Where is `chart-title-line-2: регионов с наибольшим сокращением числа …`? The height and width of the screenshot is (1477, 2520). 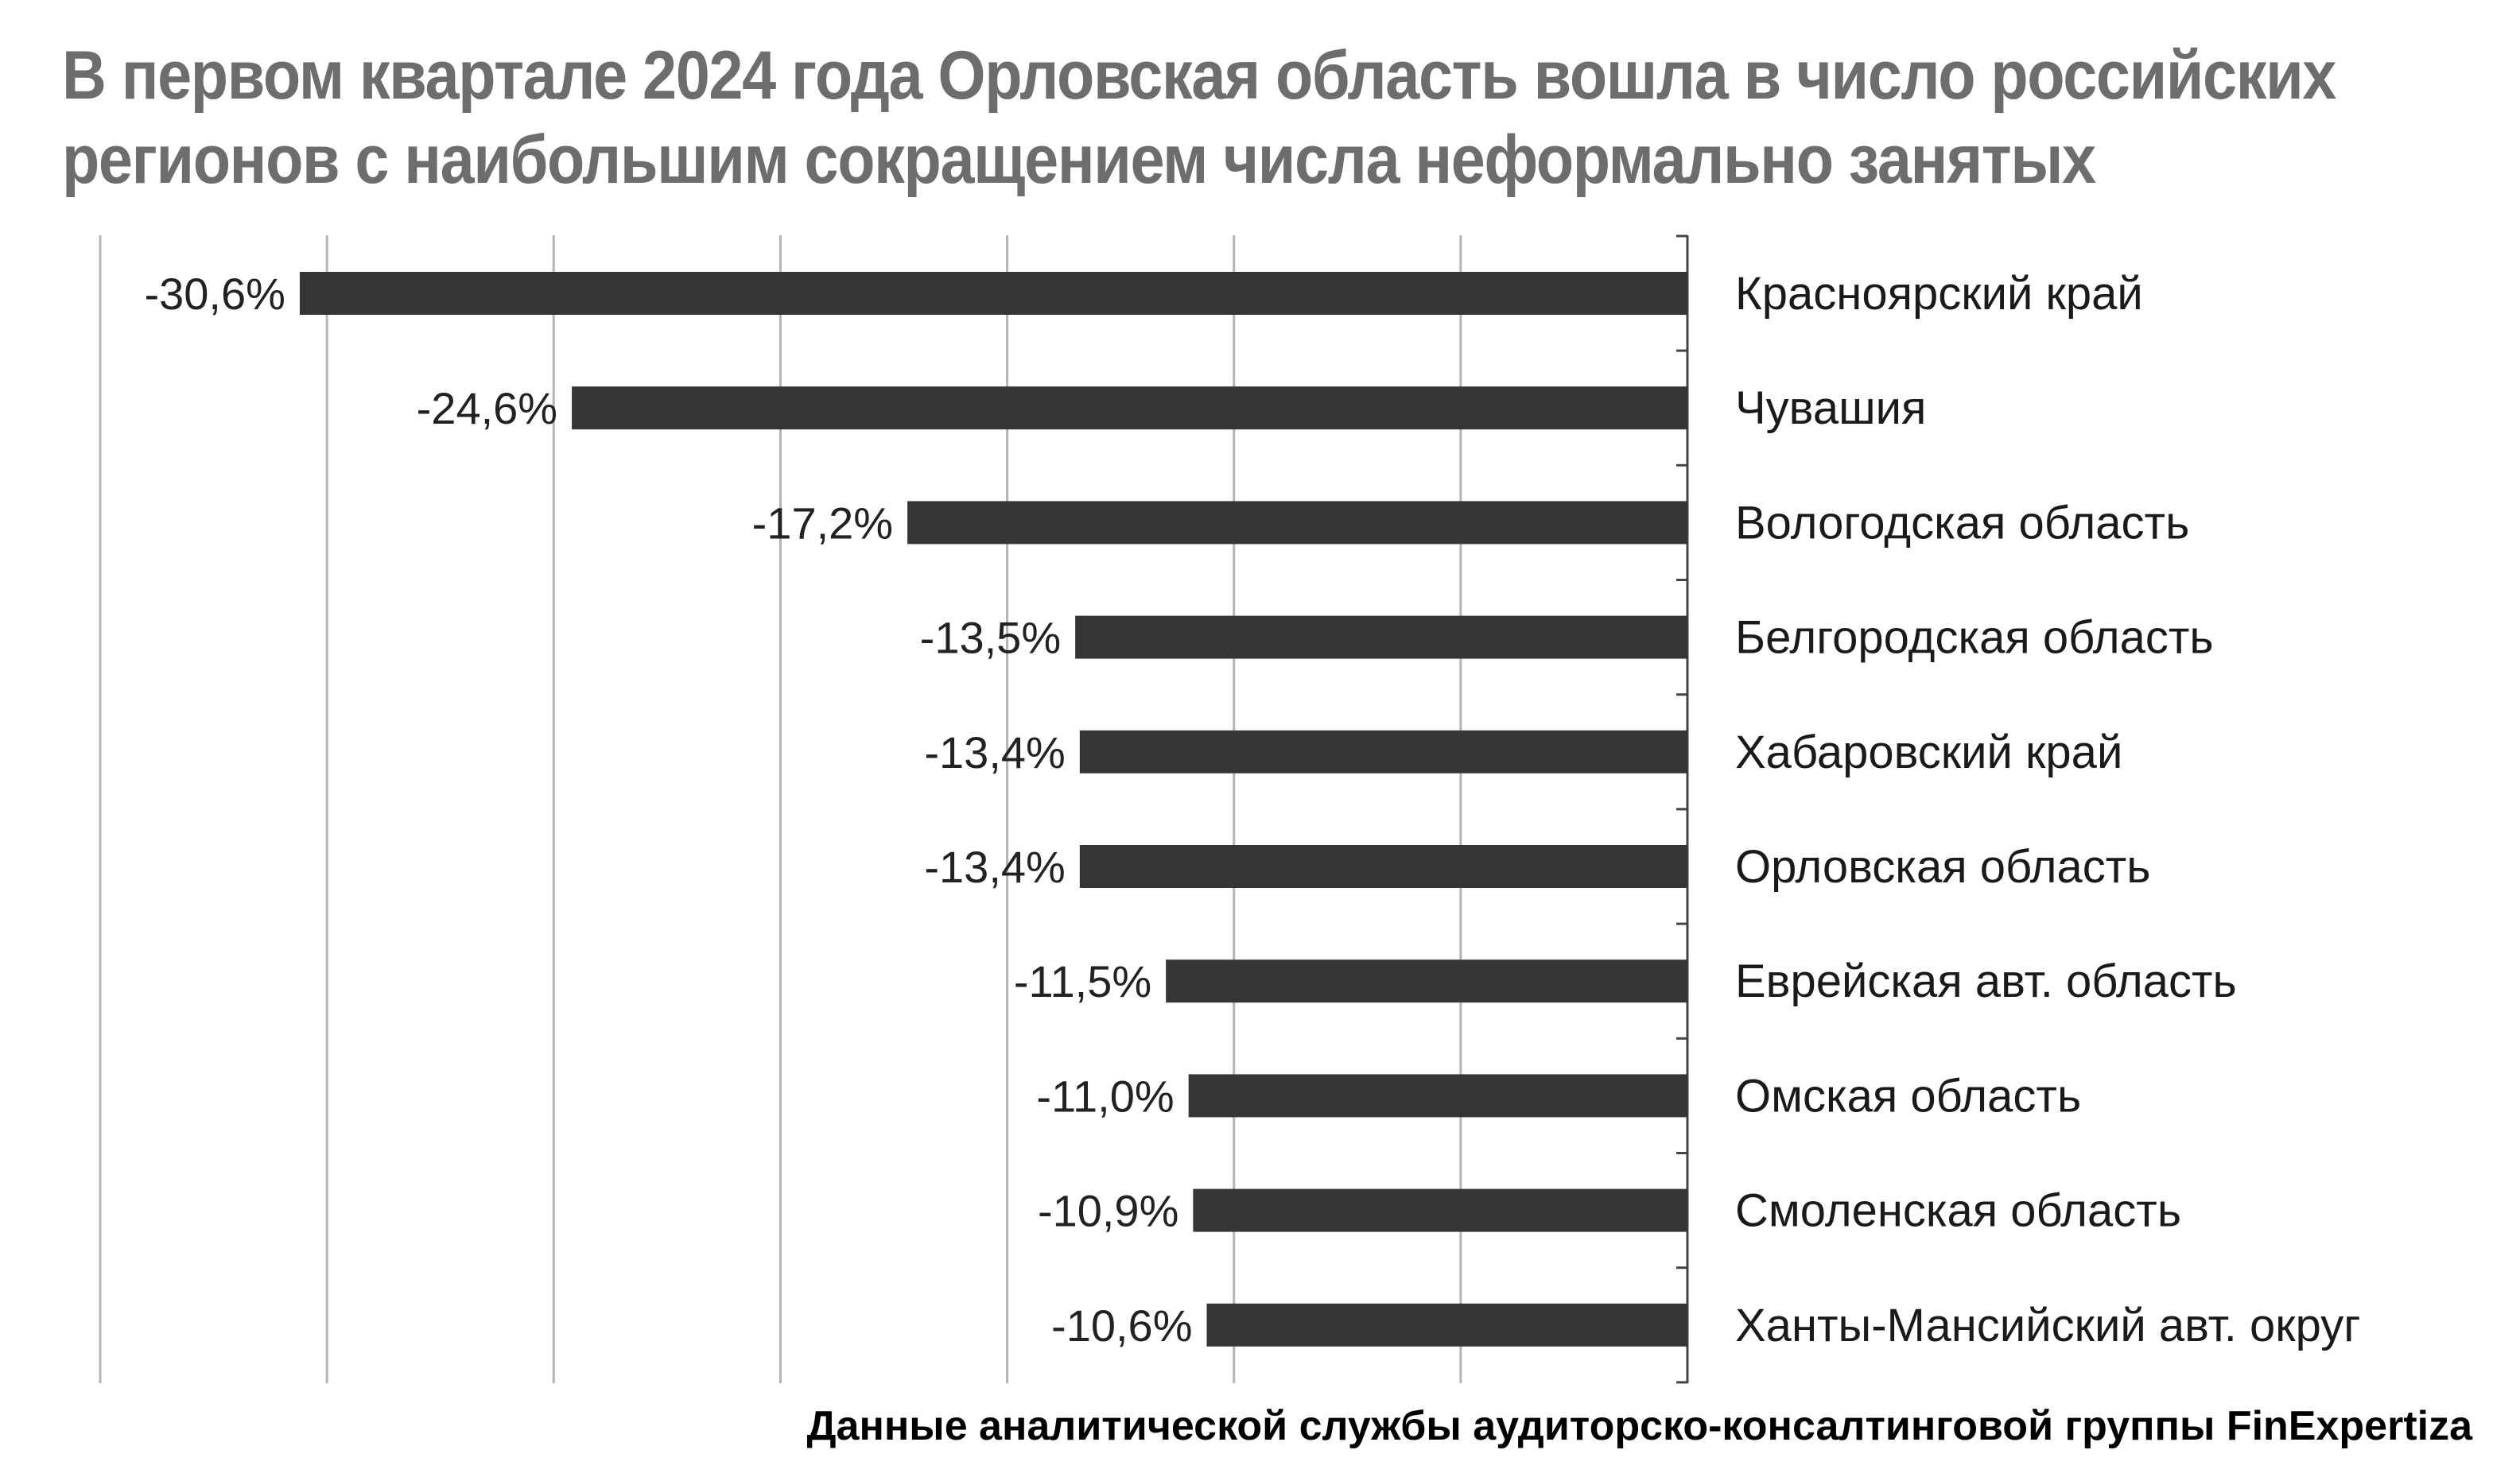 chart-title-line-2: регионов с наибольшим сокращением числа … is located at coordinates (1079, 160).